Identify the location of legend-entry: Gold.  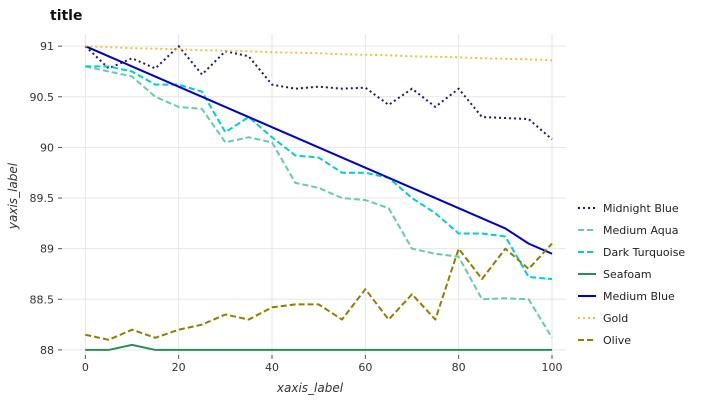
(615, 318).